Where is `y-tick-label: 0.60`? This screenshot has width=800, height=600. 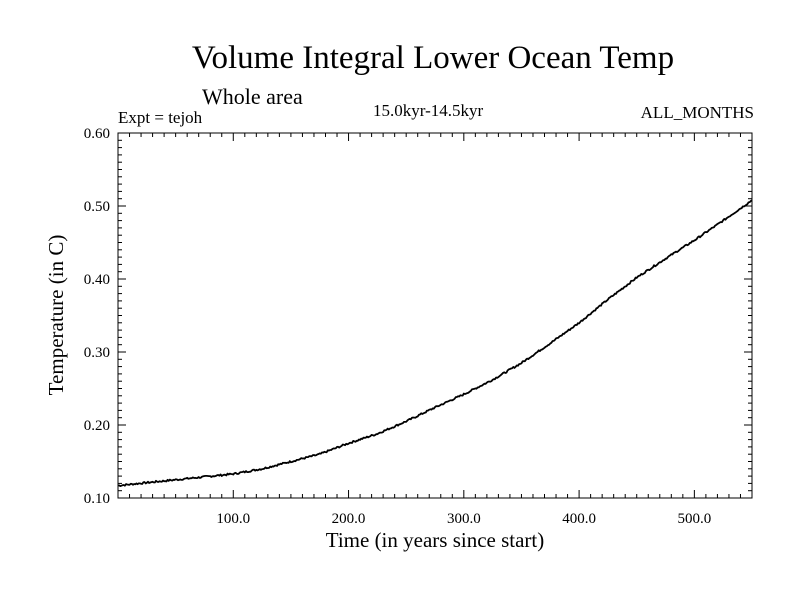 y-tick-label: 0.60 is located at coordinates (97, 134).